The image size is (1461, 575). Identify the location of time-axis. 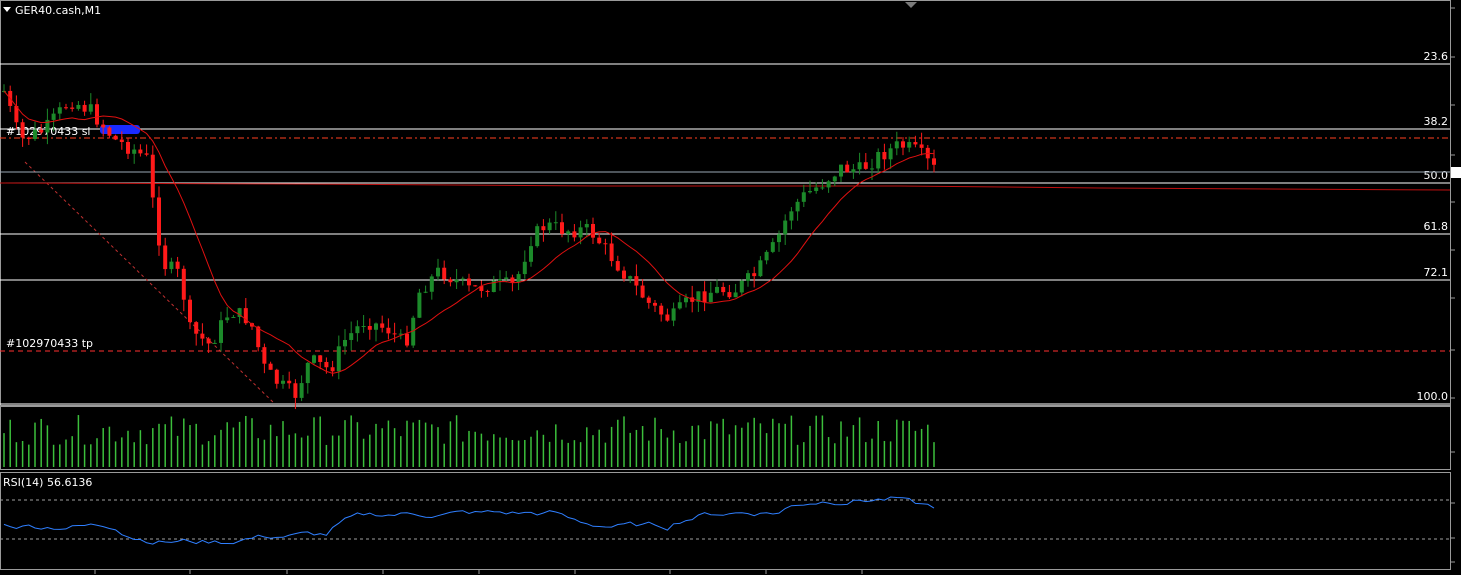
(478, 571).